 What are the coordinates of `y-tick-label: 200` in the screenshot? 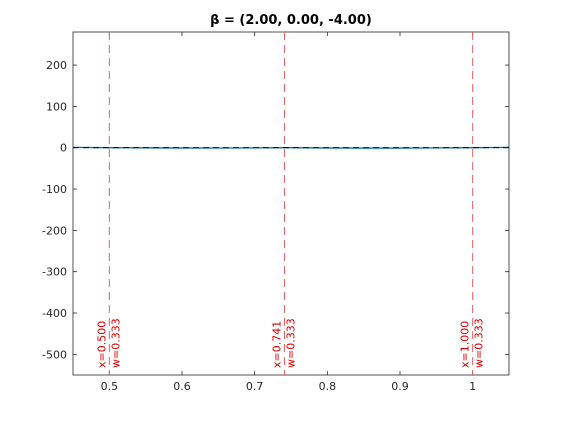 It's located at (56, 65).